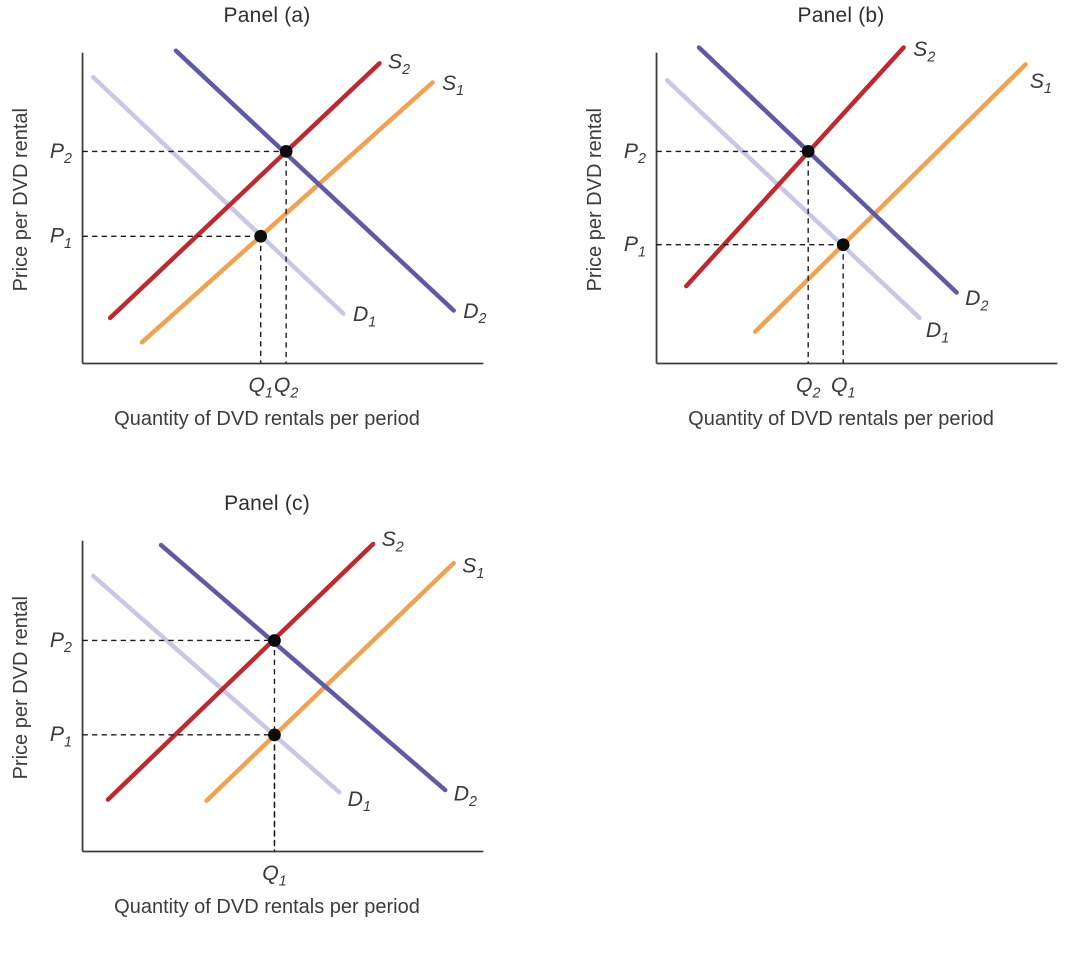 This screenshot has width=1070, height=970. What do you see at coordinates (20, 688) in the screenshot?
I see `panel-c-y-axis-label: Price per DVD rental` at bounding box center [20, 688].